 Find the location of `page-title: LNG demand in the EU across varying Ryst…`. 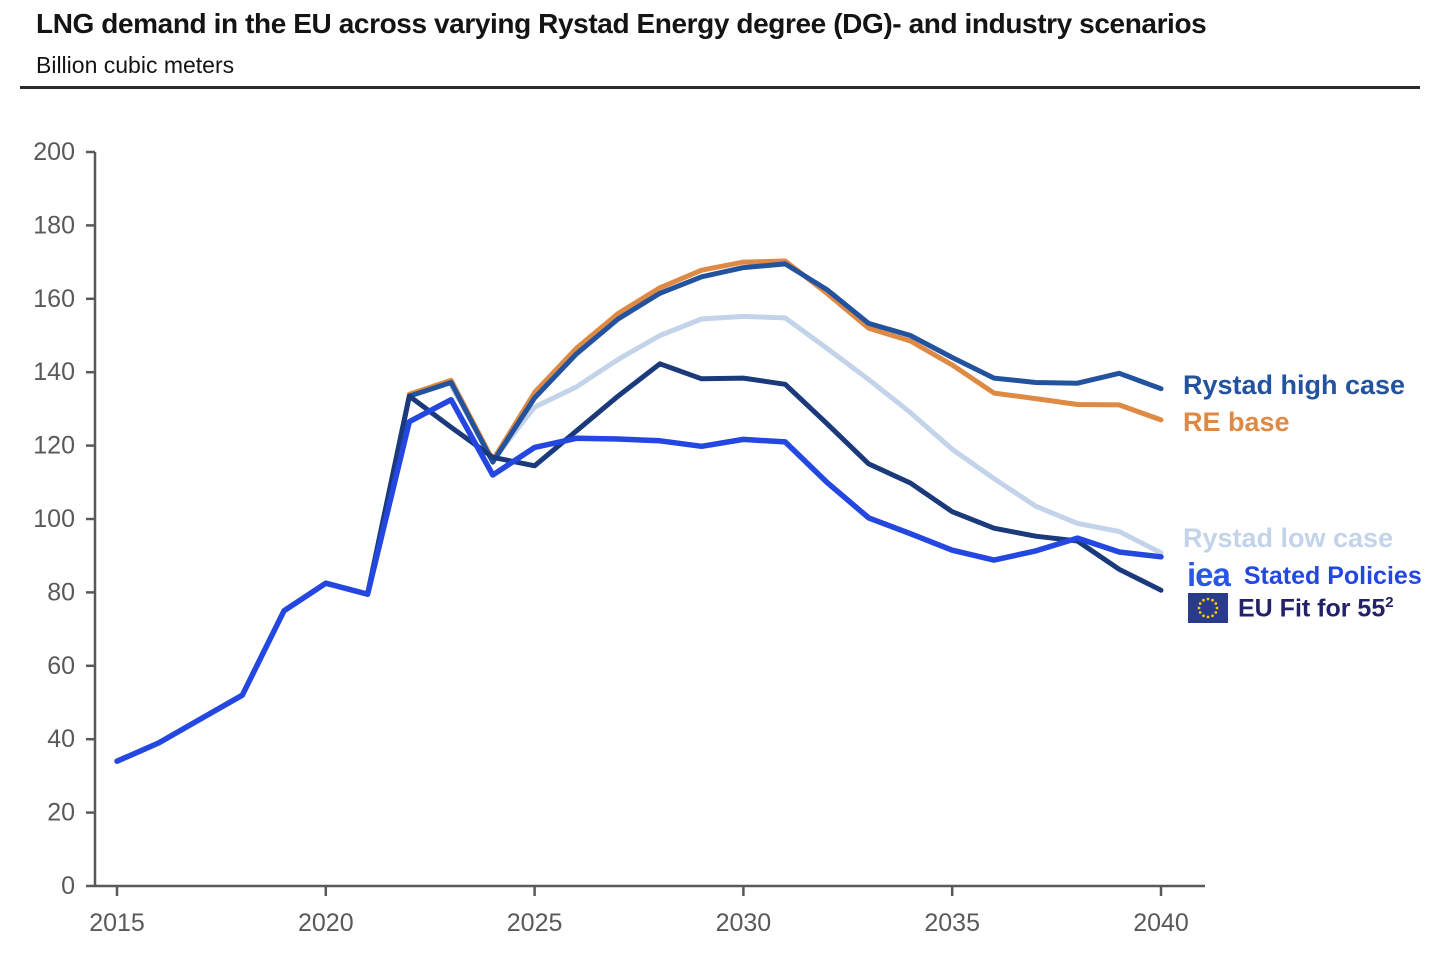

page-title: LNG demand in the EU across varying Ryst… is located at coordinates (621, 23).